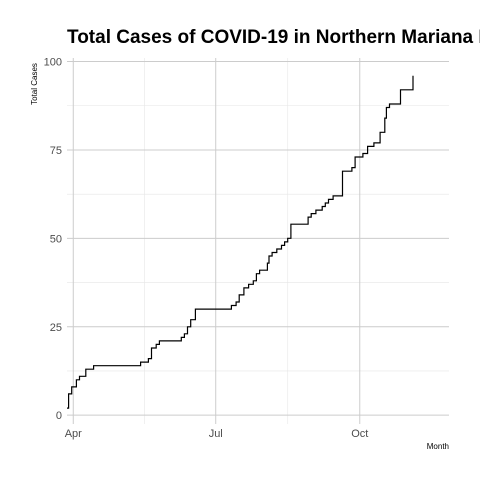 The height and width of the screenshot is (480, 480). I want to click on y-tick-label: 25, so click(56, 328).